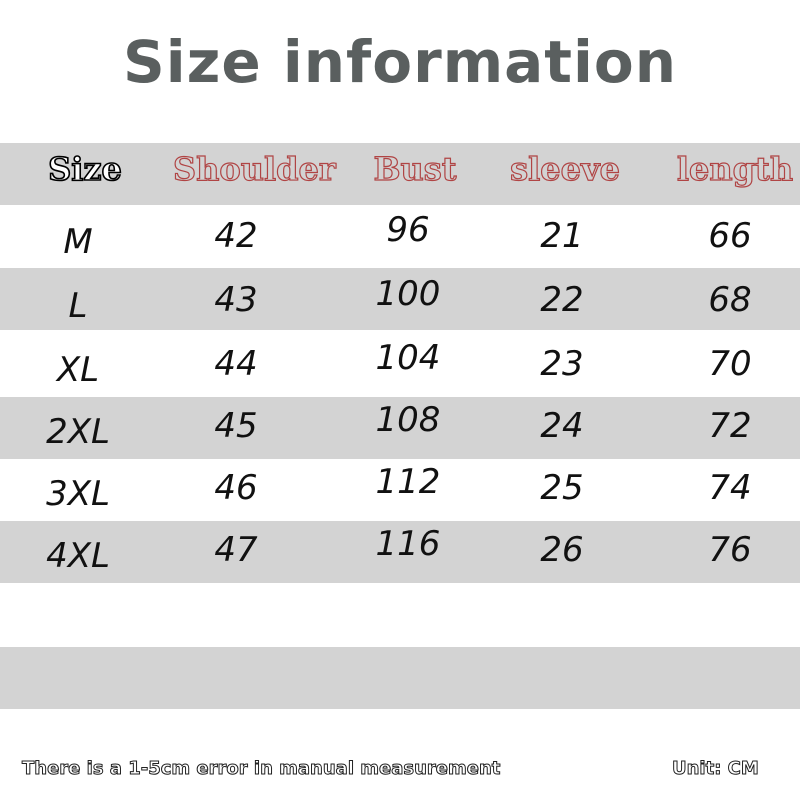 The height and width of the screenshot is (800, 800). Describe the element at coordinates (730, 426) in the screenshot. I see `cell-length: 72` at that location.